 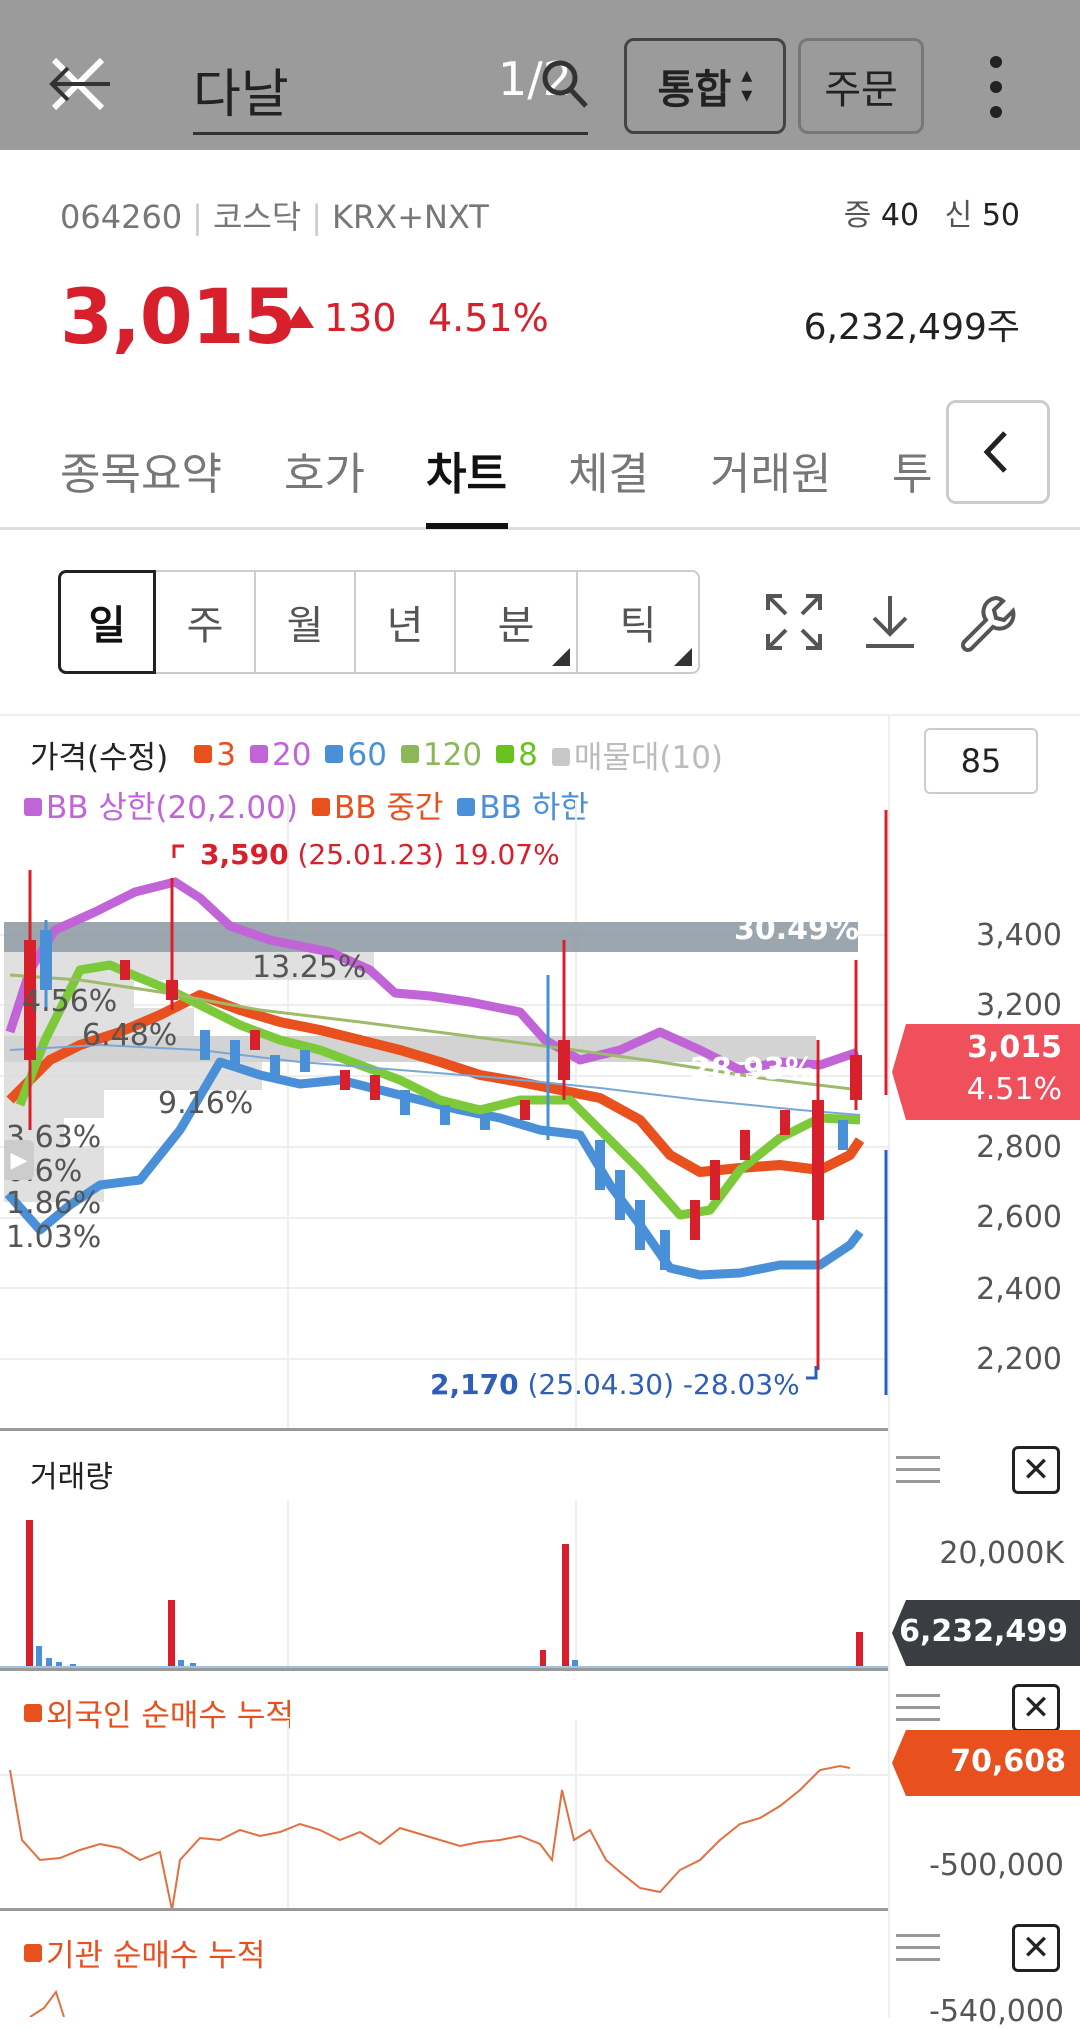 I want to click on period-week: 주, so click(x=205, y=622).